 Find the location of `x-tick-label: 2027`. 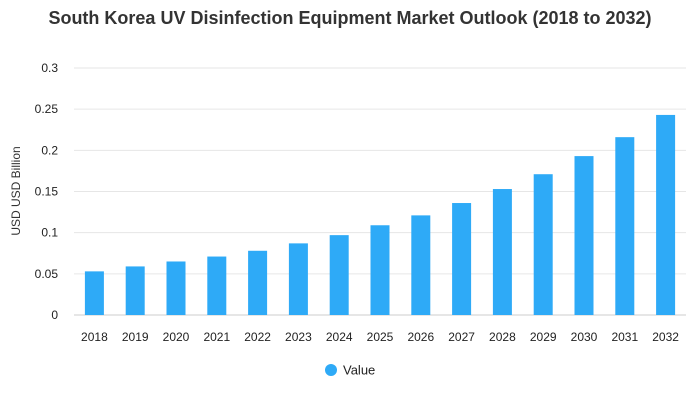

x-tick-label: 2027 is located at coordinates (461, 337).